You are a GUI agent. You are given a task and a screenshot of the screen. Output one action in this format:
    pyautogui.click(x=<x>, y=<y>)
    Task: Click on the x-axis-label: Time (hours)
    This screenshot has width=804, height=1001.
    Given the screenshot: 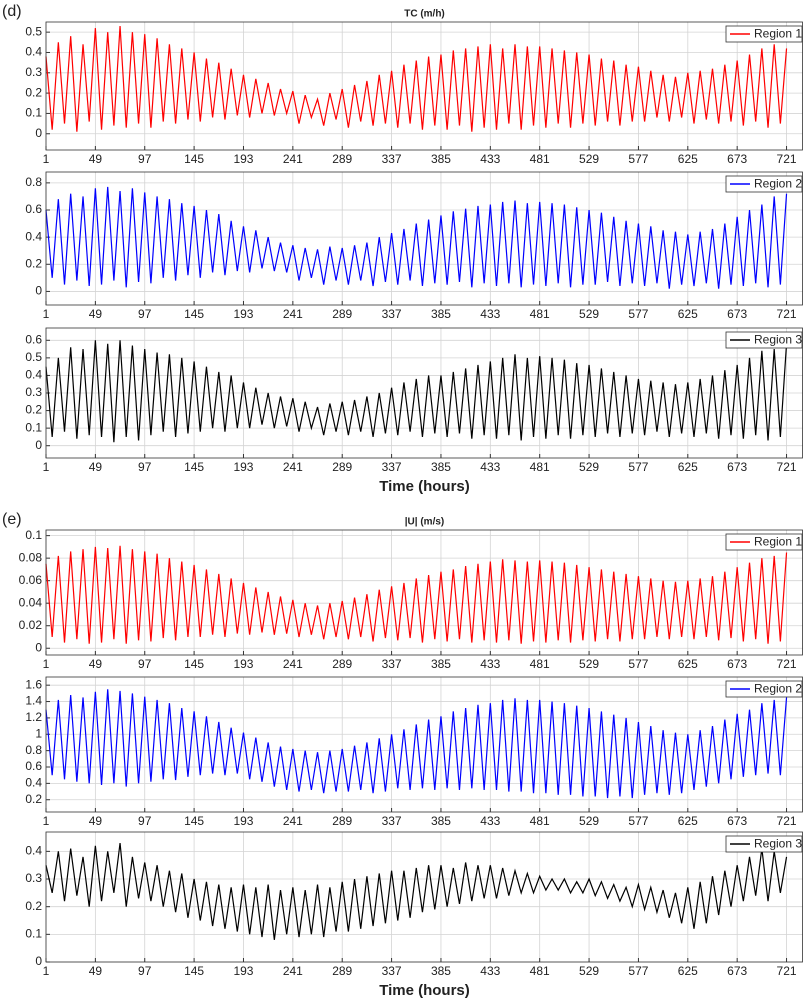 What is the action you would take?
    pyautogui.click(x=424, y=990)
    